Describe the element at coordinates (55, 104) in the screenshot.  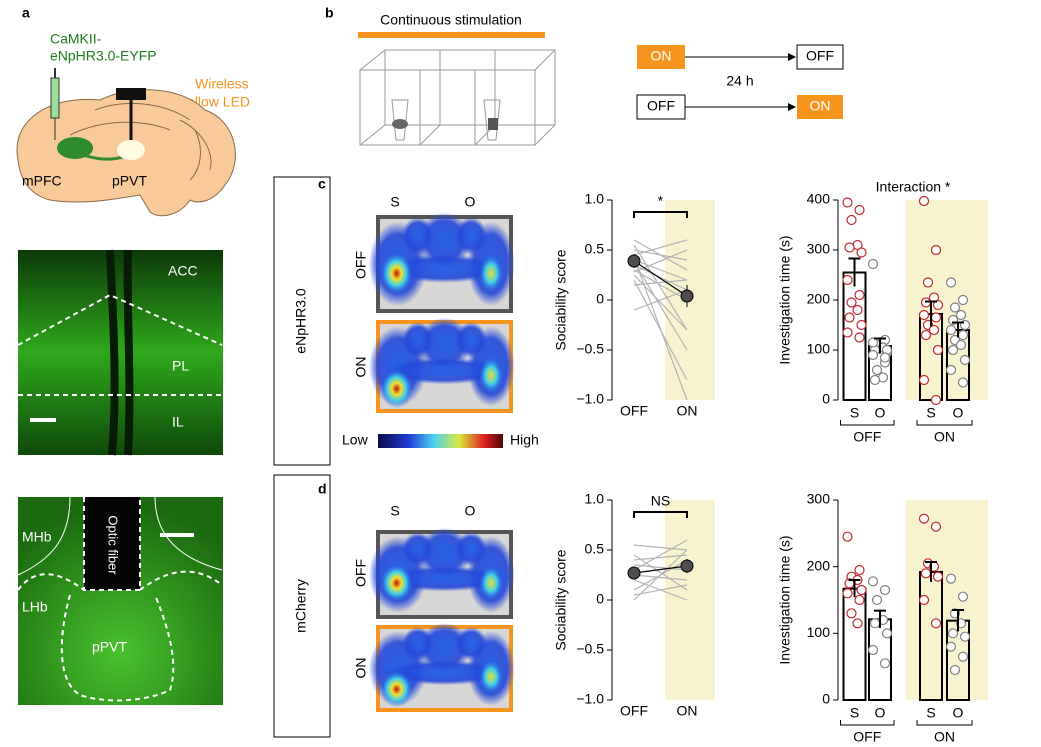
I see `syringe` at that location.